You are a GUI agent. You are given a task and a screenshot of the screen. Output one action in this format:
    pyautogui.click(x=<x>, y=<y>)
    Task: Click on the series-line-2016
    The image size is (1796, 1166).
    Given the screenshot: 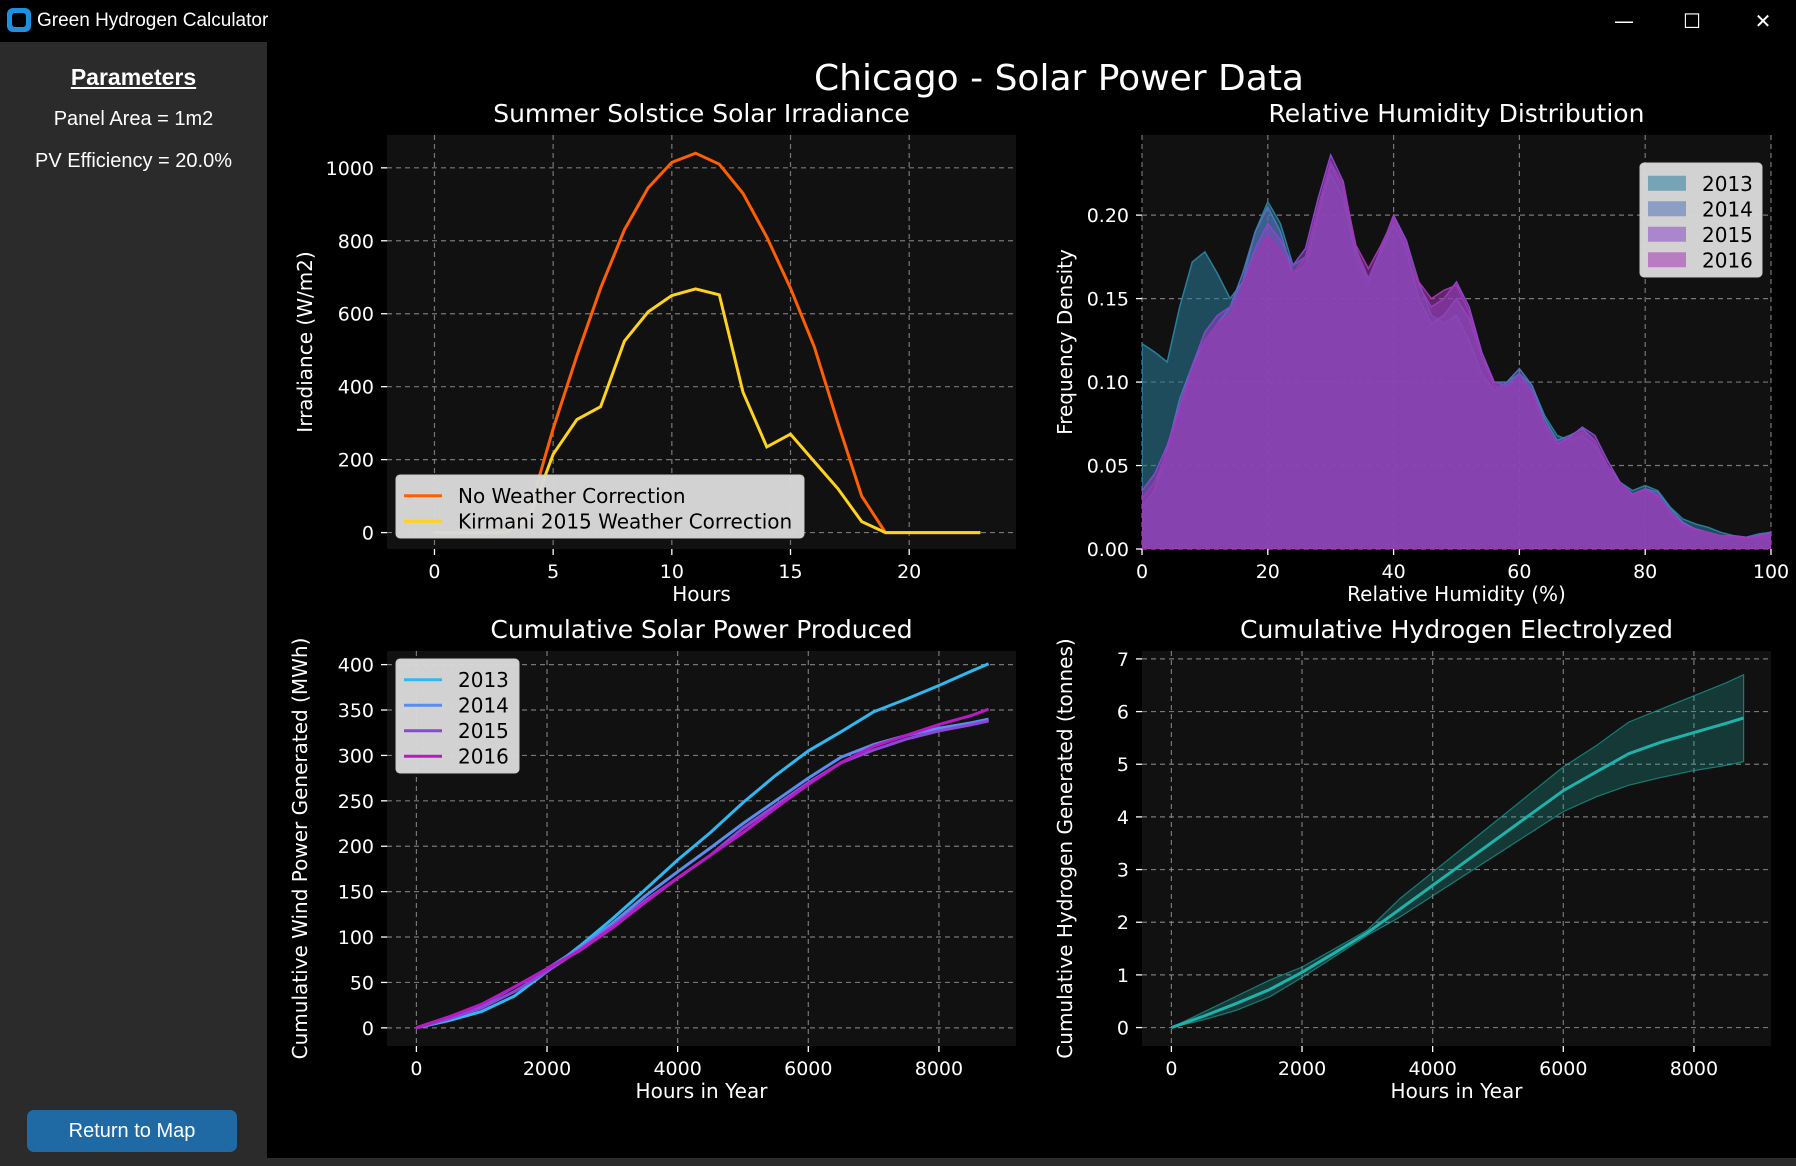 What is the action you would take?
    pyautogui.click(x=702, y=868)
    